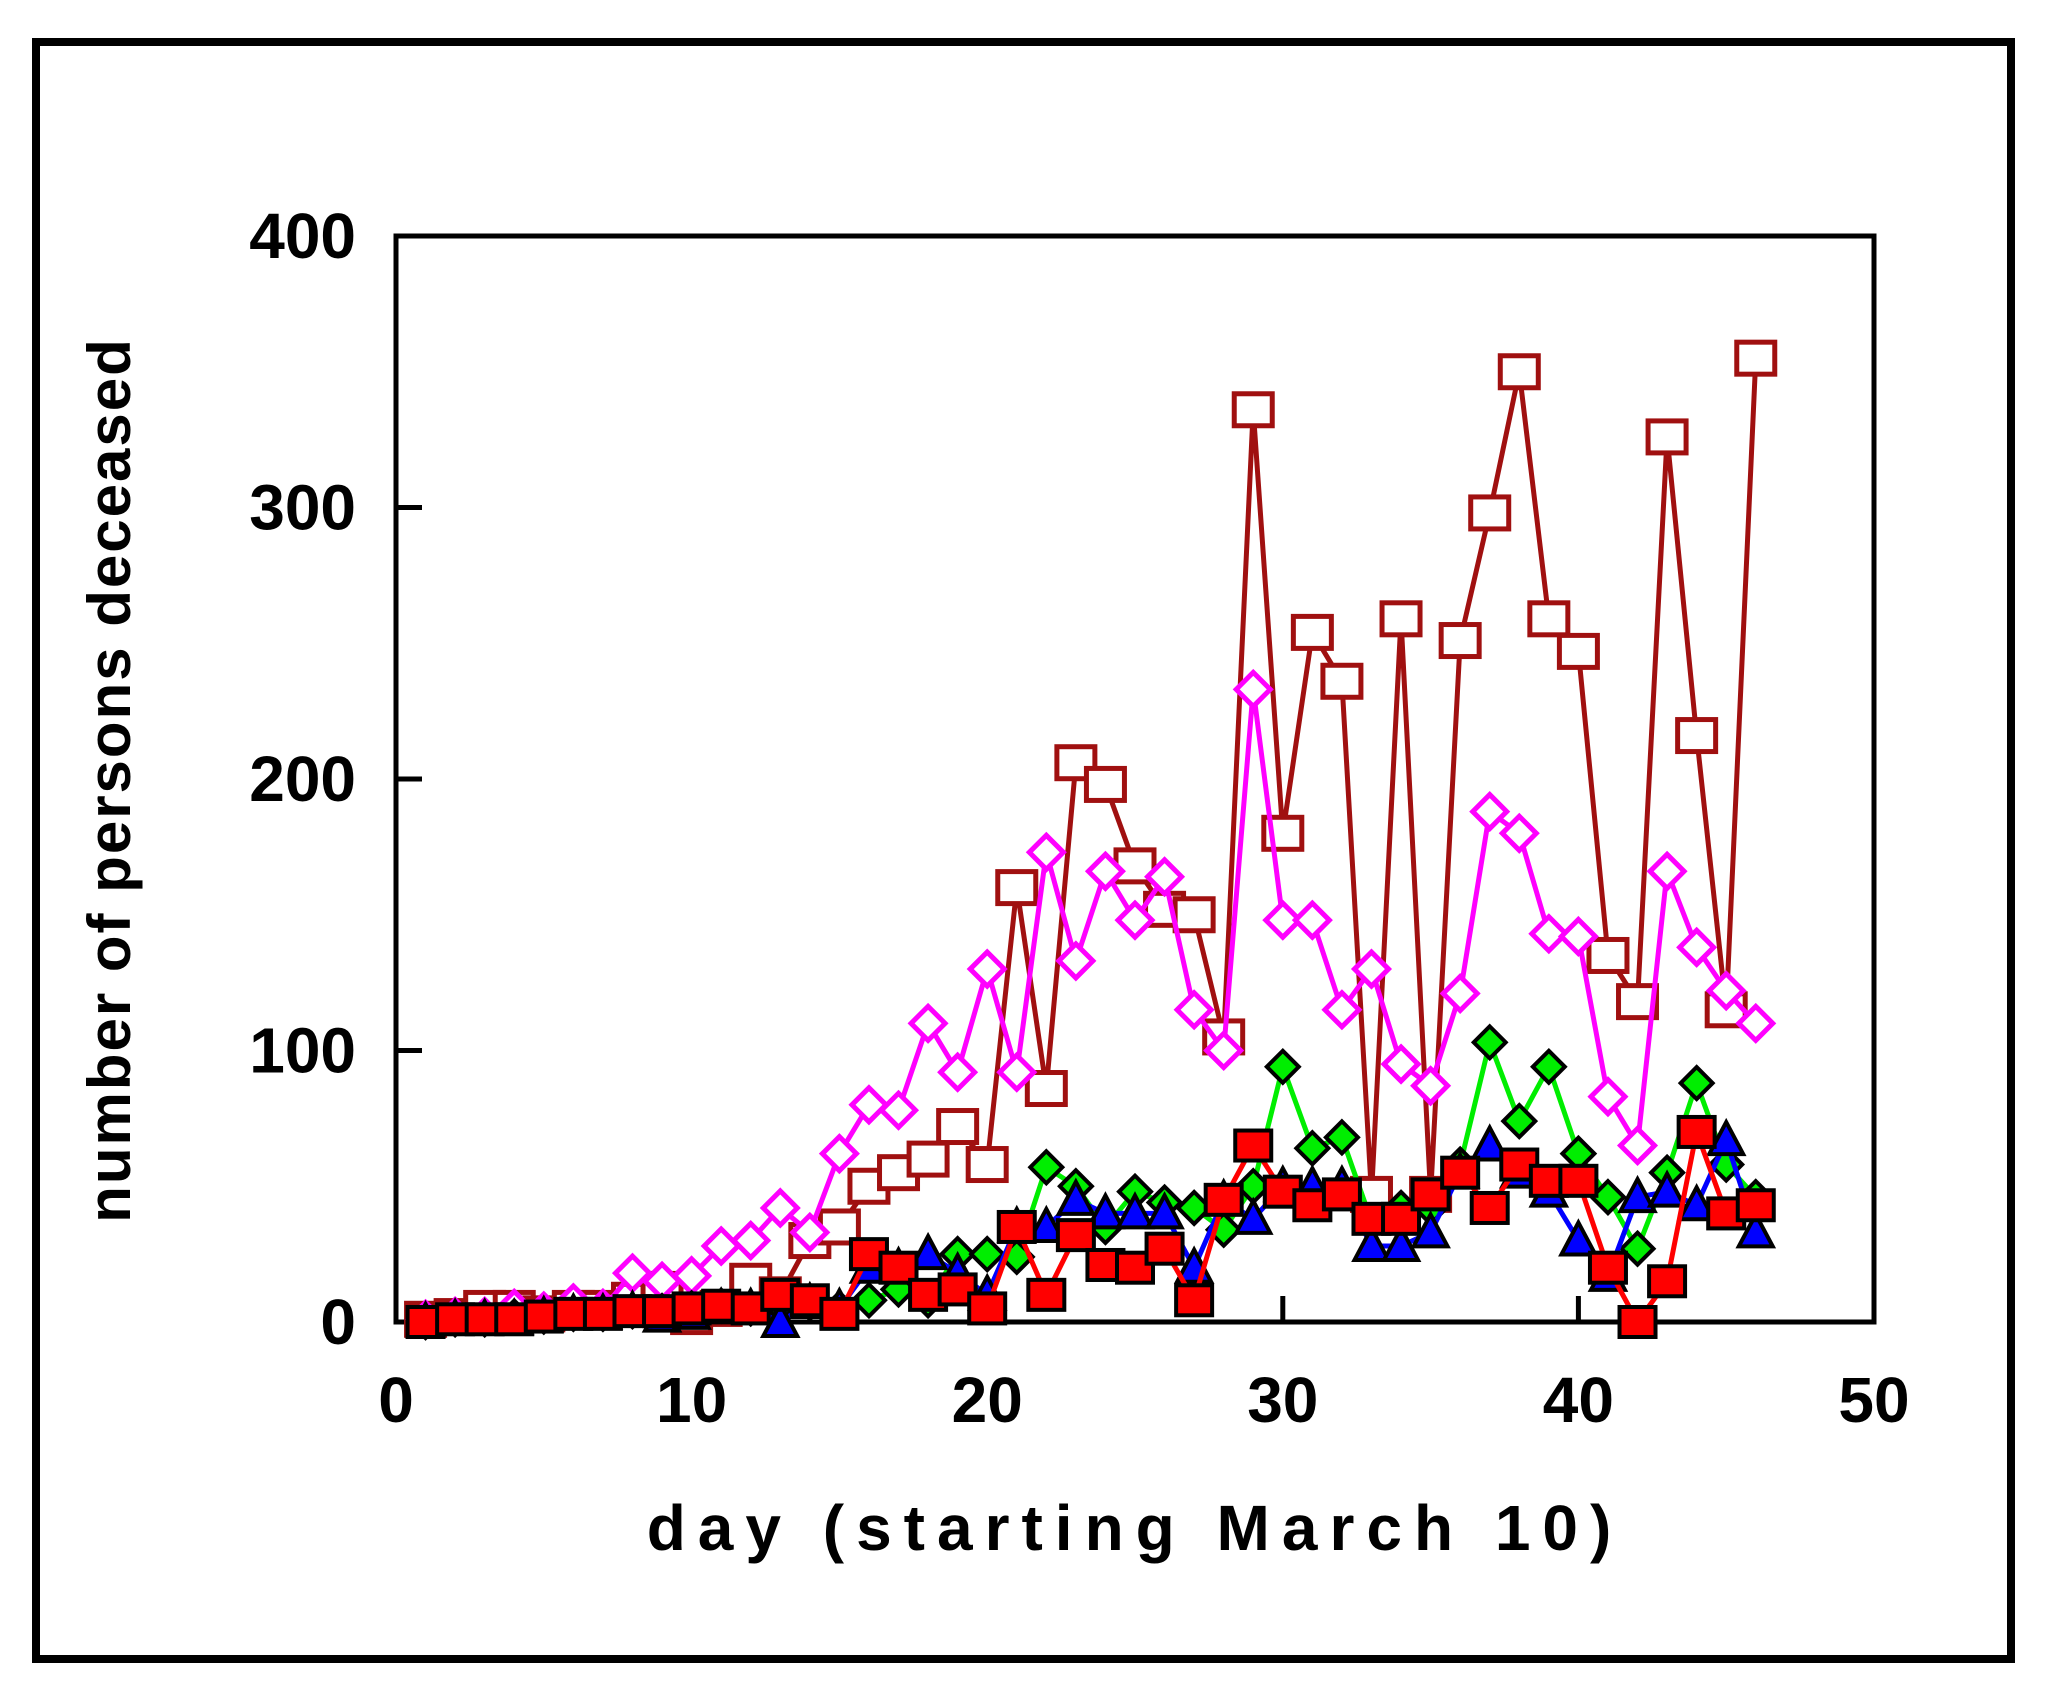 The width and height of the screenshot is (2053, 1700). I want to click on x-tick-label: 40, so click(1578, 1400).